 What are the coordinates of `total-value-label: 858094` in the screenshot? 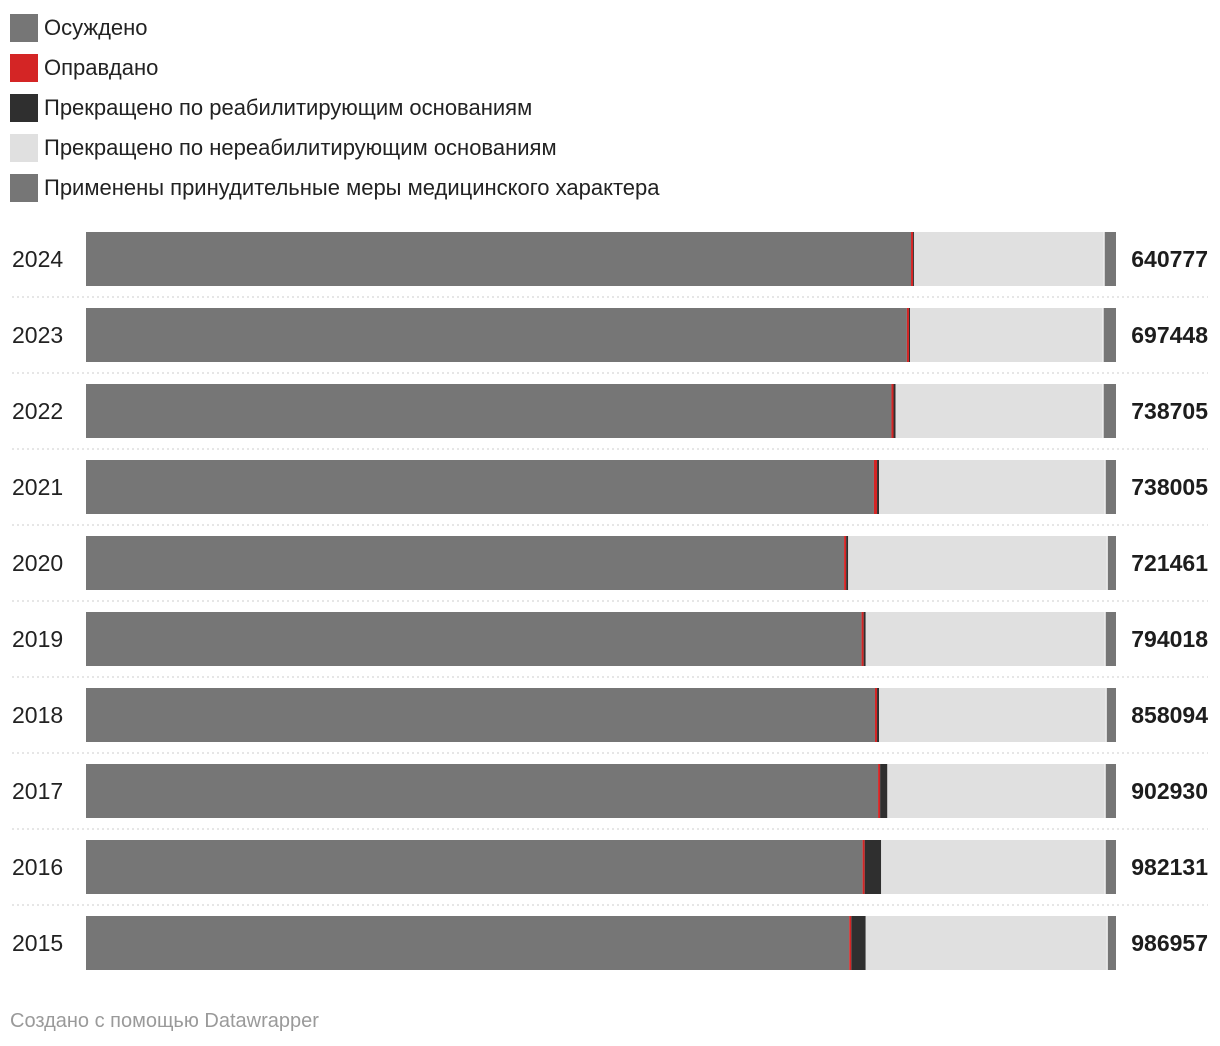 It's located at (1169, 715).